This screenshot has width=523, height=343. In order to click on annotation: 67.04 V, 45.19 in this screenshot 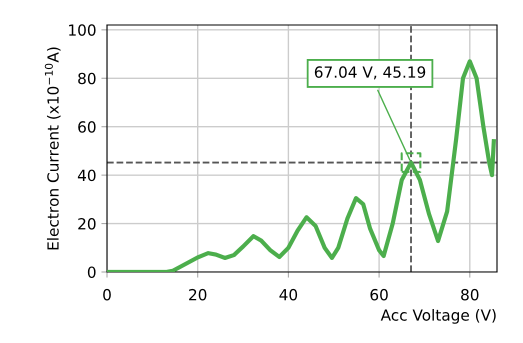, I will do `click(370, 73)`.